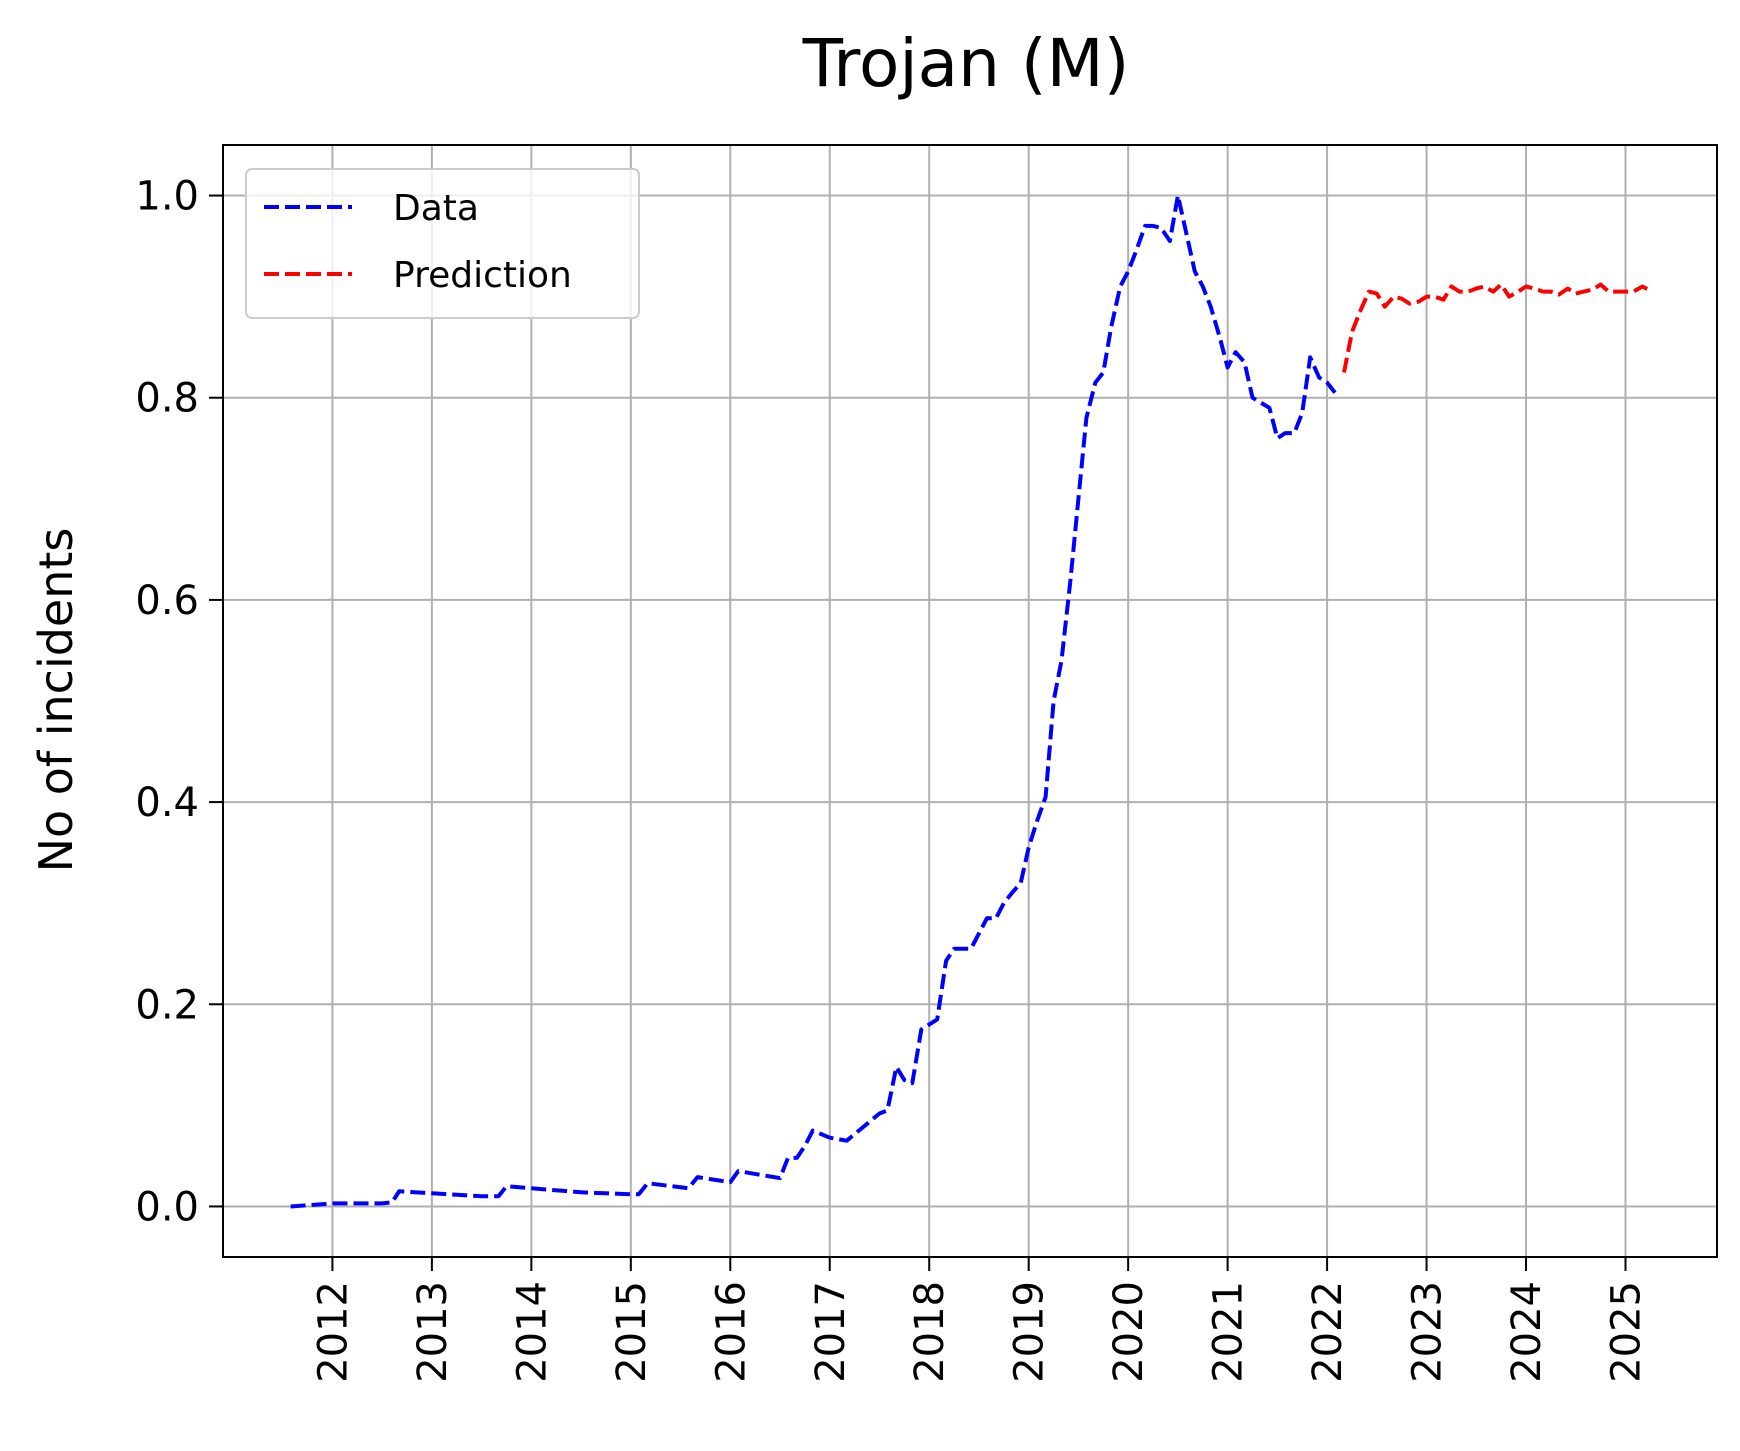 The height and width of the screenshot is (1451, 1740). I want to click on x-tick-label: 2012, so click(333, 1332).